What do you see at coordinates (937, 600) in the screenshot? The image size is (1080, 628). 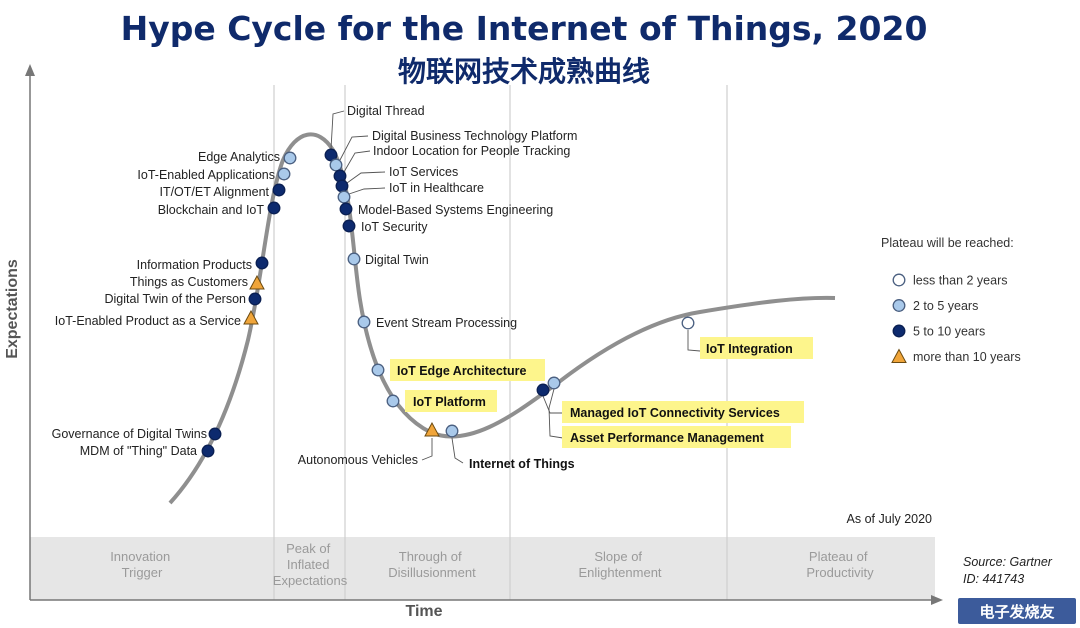 I see `x-axis-arrow` at bounding box center [937, 600].